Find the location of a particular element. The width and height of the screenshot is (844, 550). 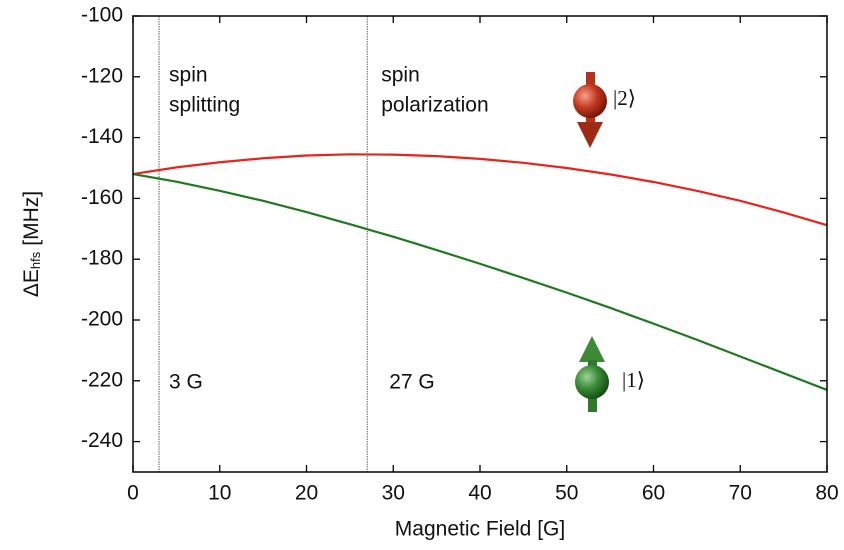

y-tick-label: -220 is located at coordinates (102, 379).